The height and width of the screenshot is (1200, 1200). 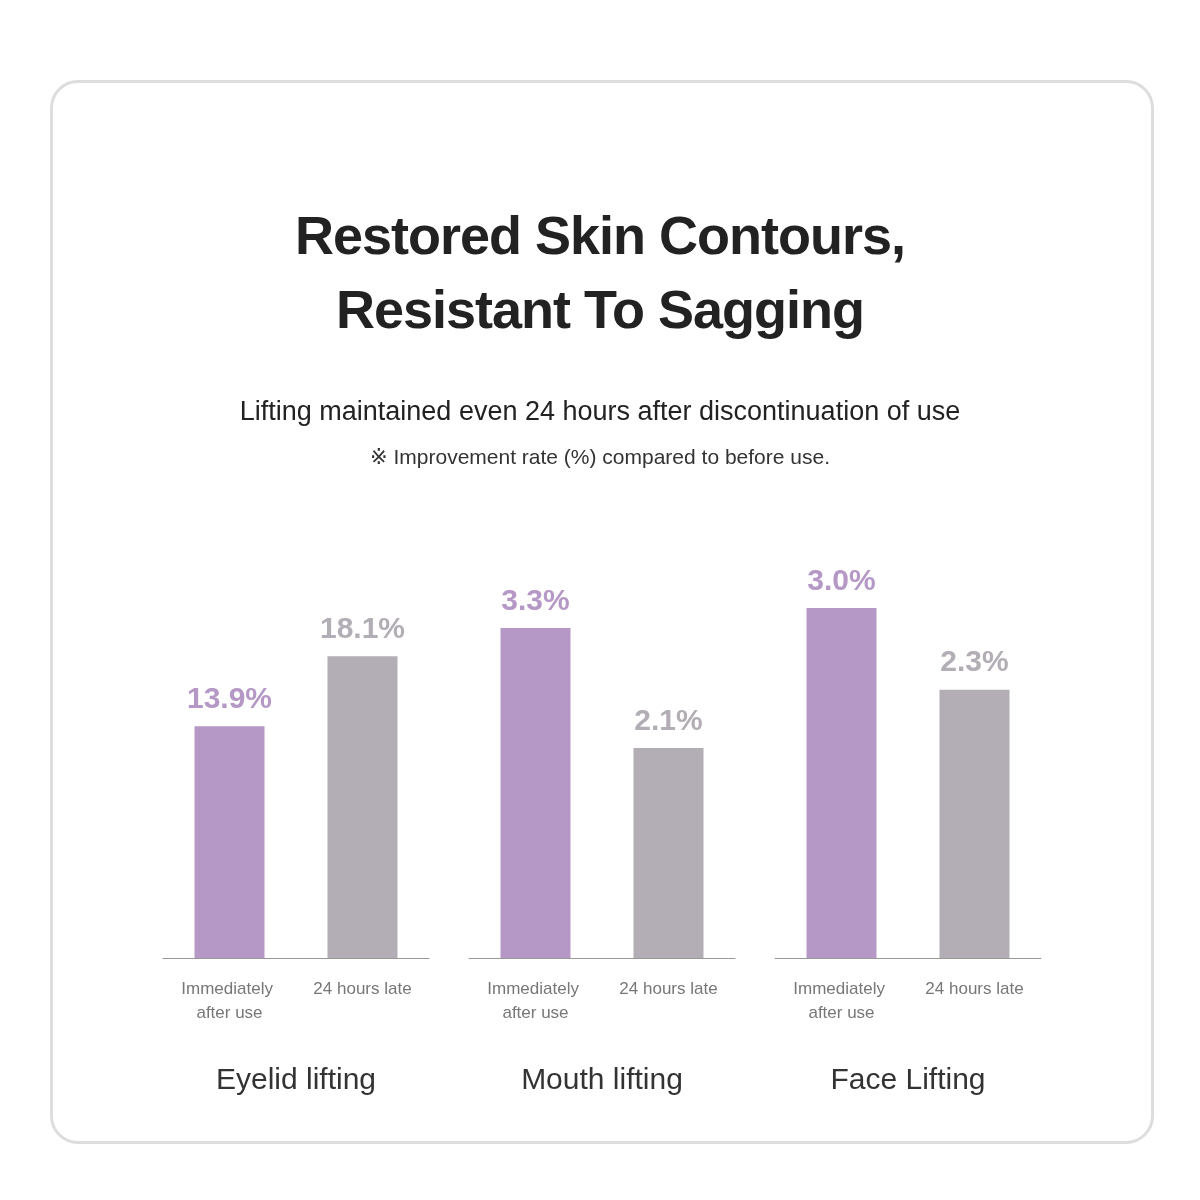 I want to click on x-axis-title: Mouth lifting, so click(x=602, y=1078).